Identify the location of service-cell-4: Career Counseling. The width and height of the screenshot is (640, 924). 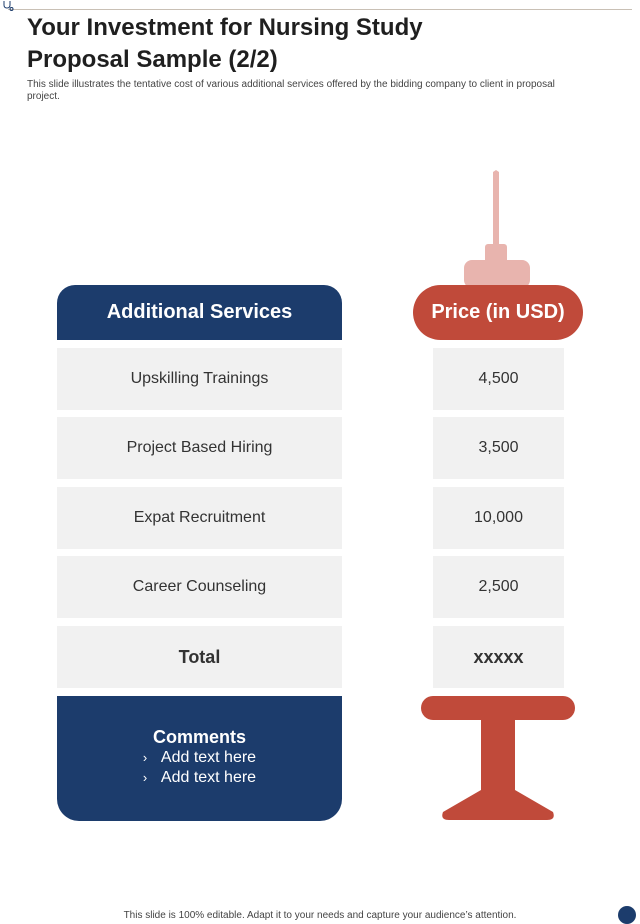
(199, 587).